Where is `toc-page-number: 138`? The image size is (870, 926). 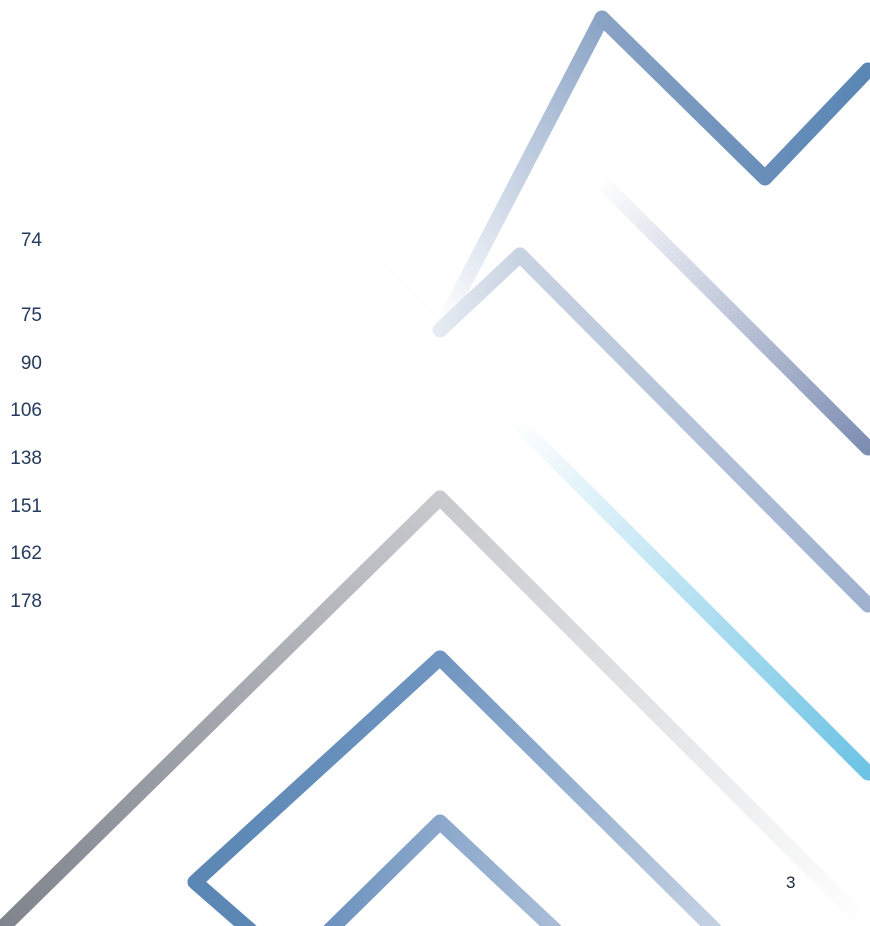
toc-page-number: 138 is located at coordinates (26, 458).